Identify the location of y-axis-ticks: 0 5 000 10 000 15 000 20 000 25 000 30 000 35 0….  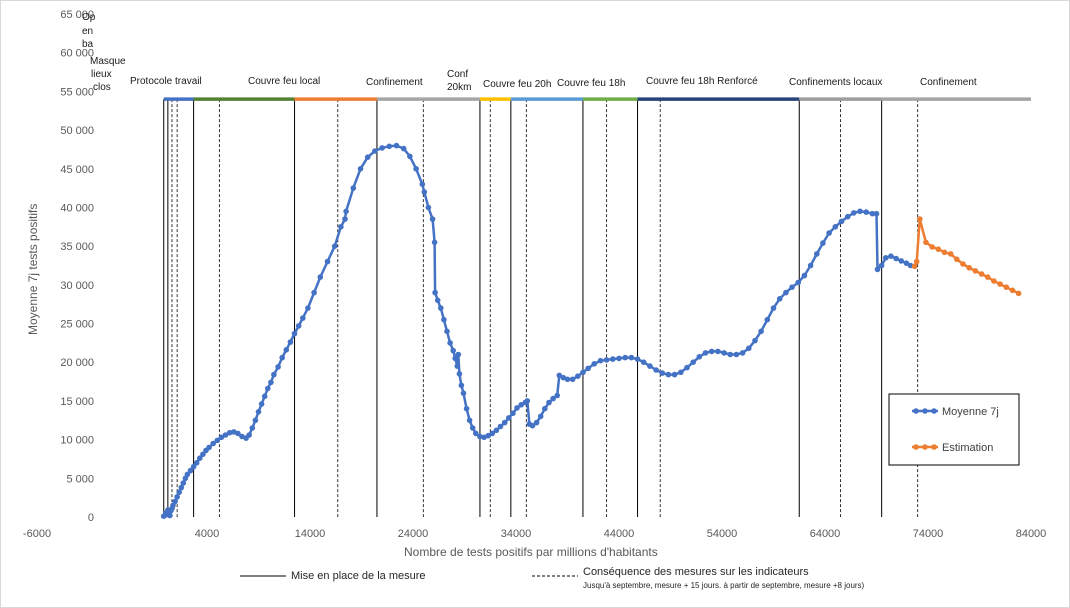
(77, 266).